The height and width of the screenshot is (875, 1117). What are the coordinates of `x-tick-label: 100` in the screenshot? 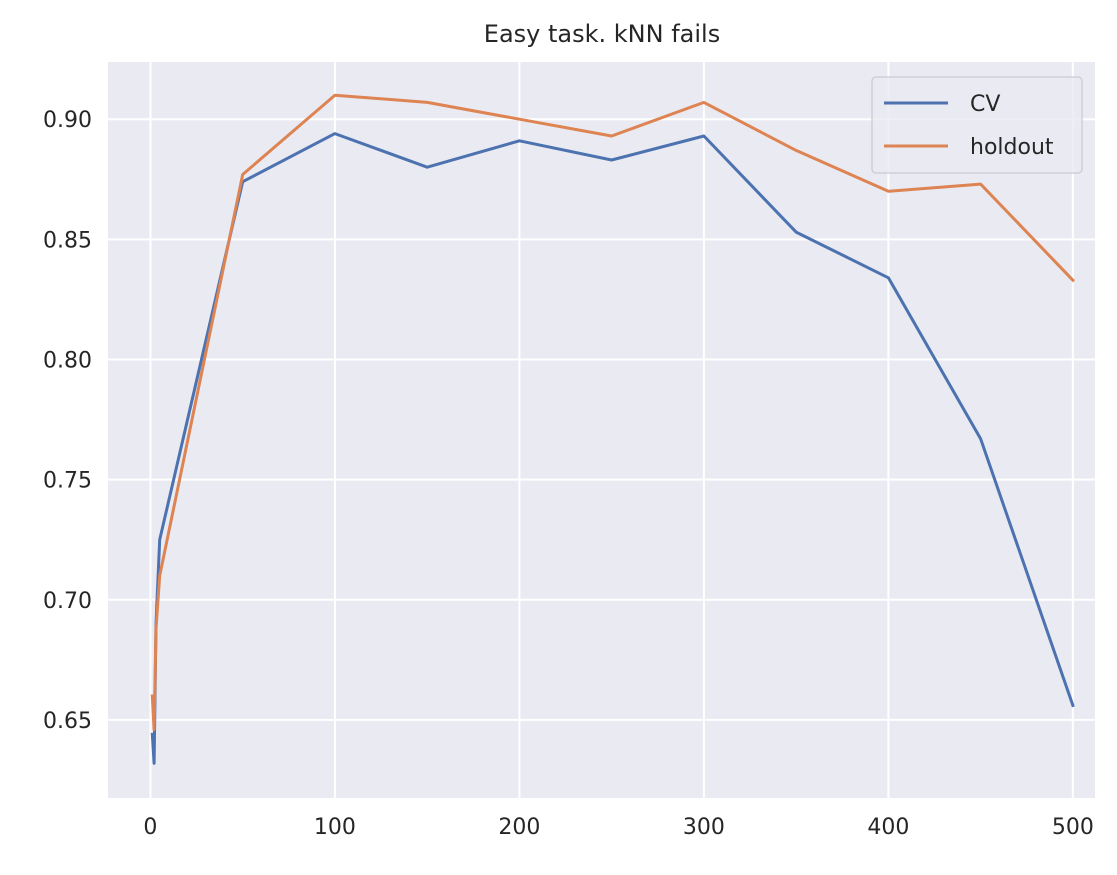 It's located at (335, 827).